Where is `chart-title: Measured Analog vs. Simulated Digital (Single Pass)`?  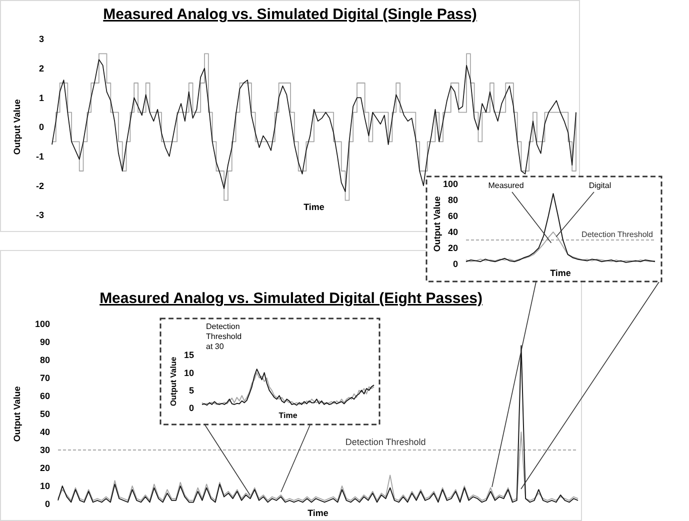
chart-title: Measured Analog vs. Simulated Digital (Single Pass) is located at coordinates (290, 14).